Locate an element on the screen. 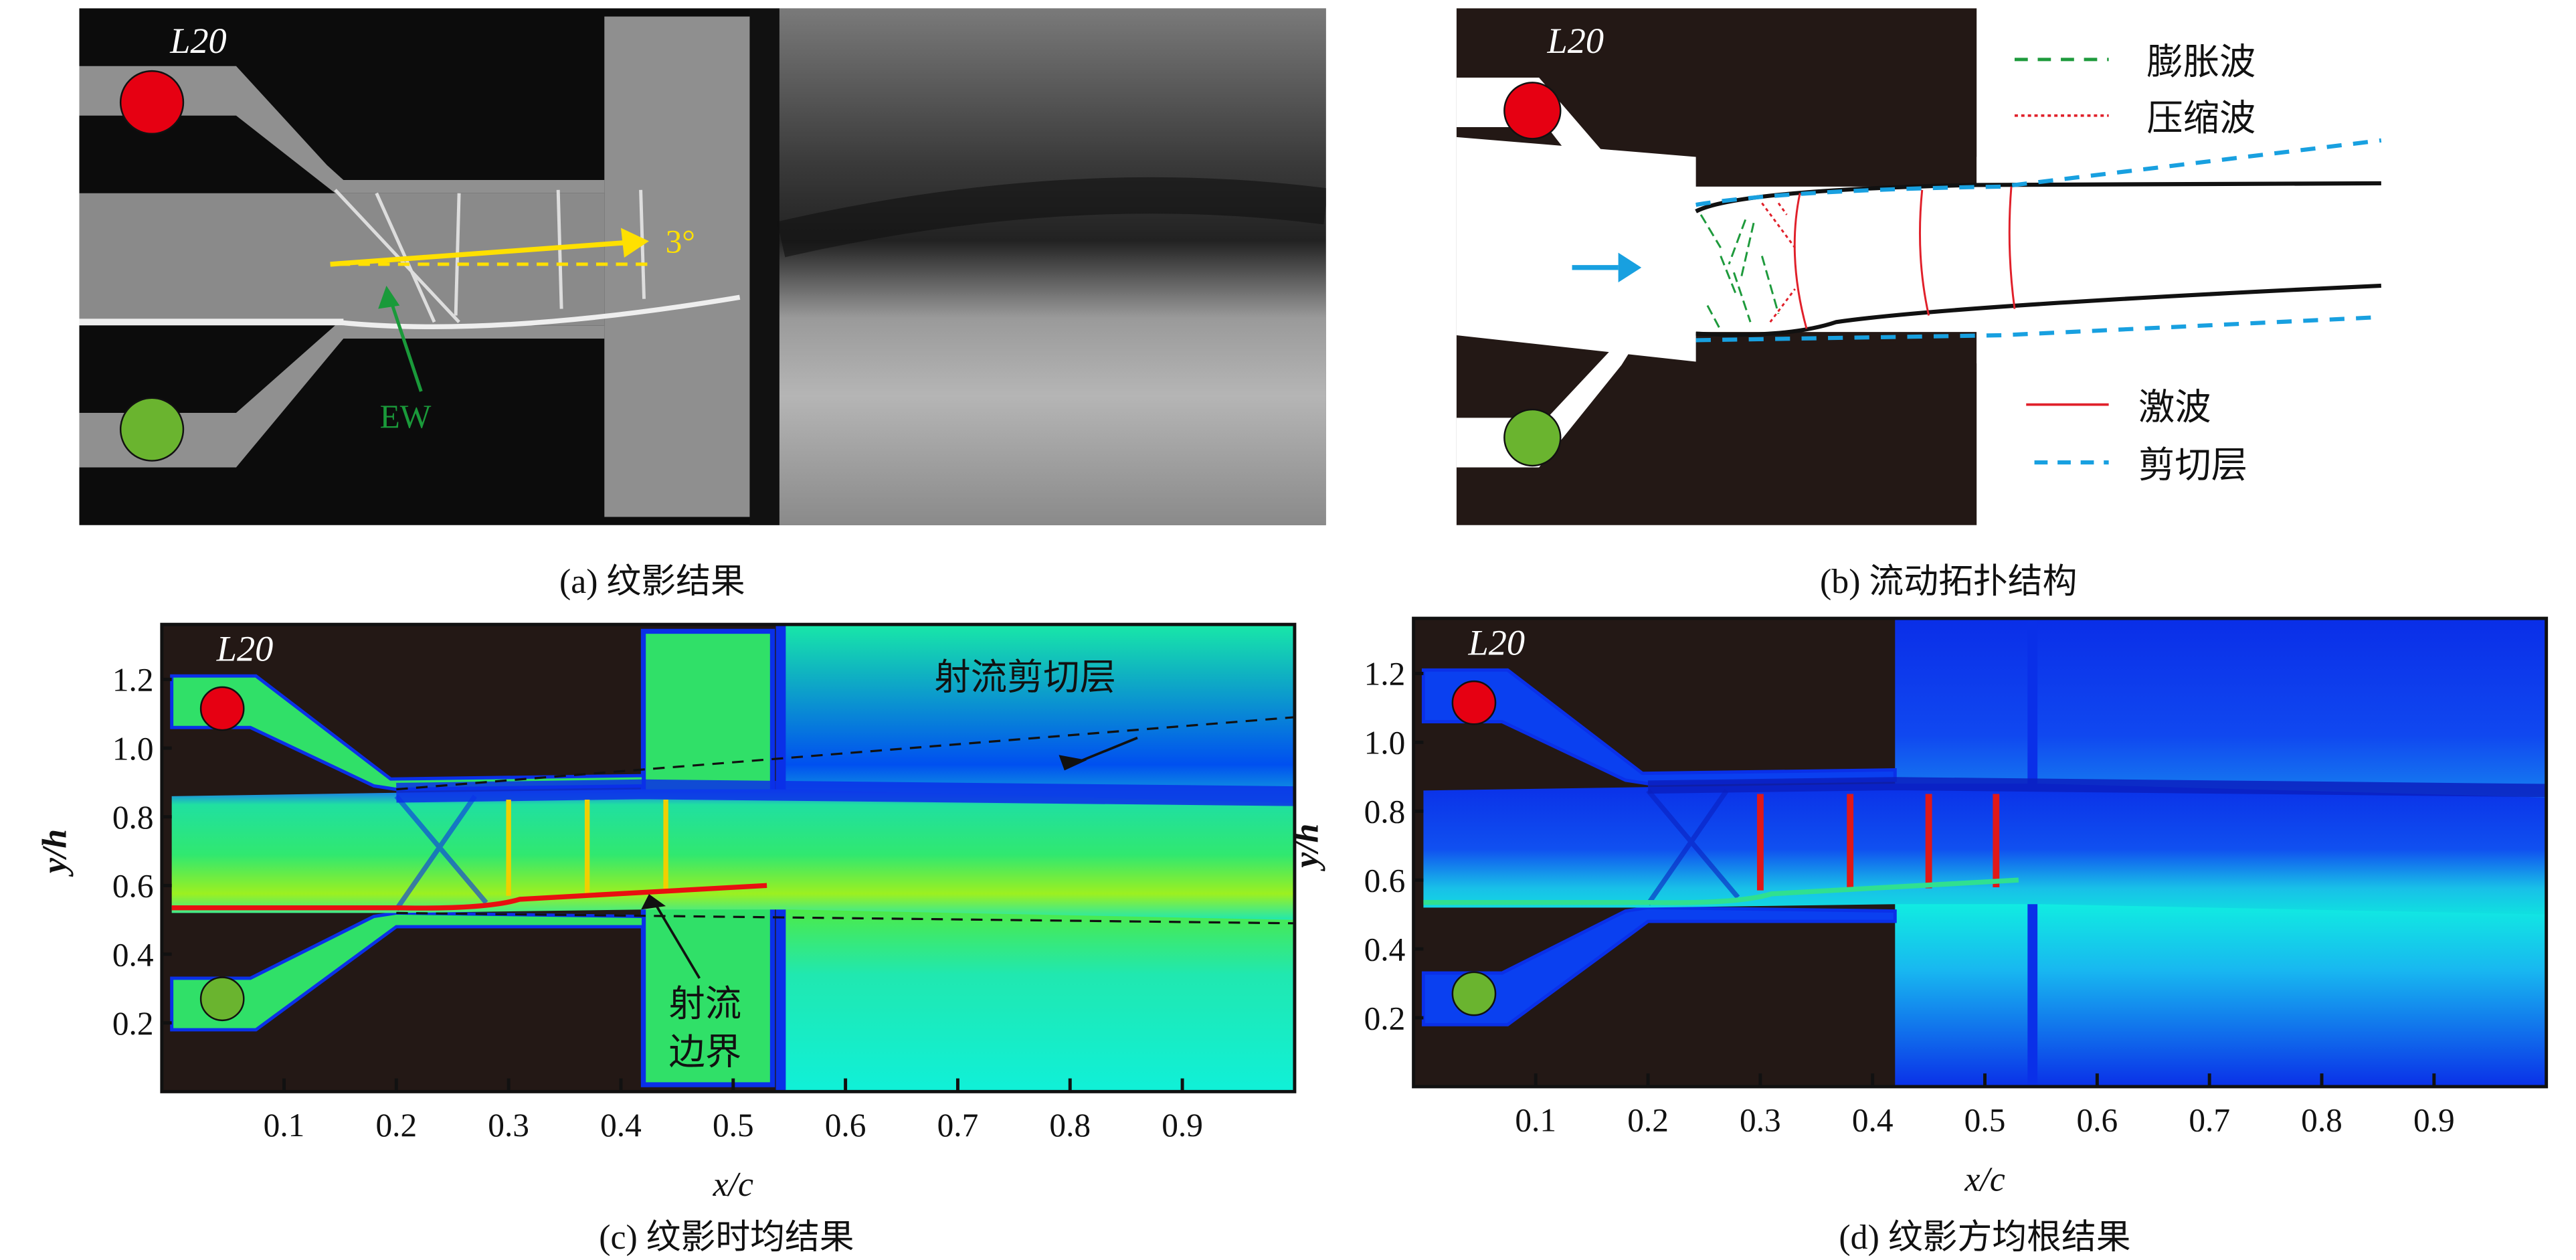 Image resolution: width=2576 pixels, height=1260 pixels. caption-b: (b) 流动拓扑结构 is located at coordinates (1949, 582).